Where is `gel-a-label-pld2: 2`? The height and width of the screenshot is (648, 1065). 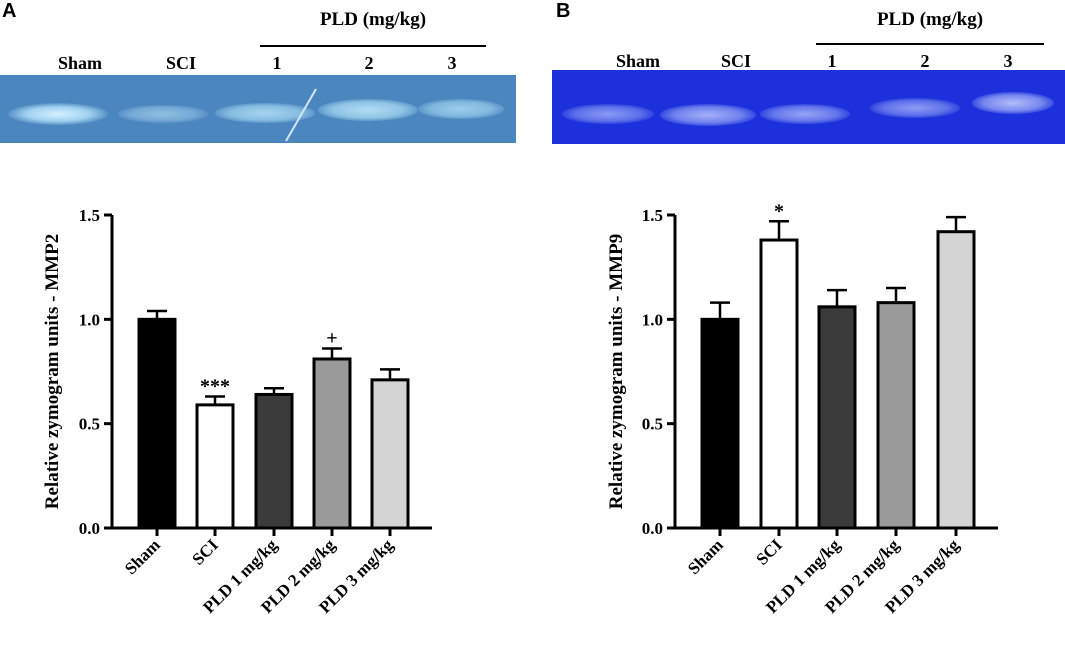 gel-a-label-pld2: 2 is located at coordinates (369, 63).